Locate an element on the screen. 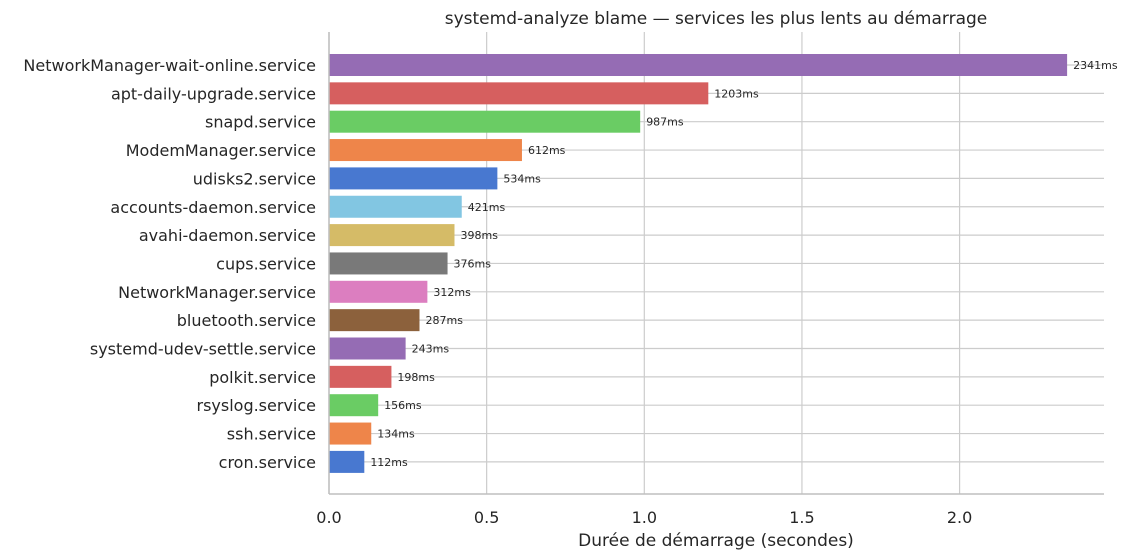 The height and width of the screenshot is (560, 1131). bar-value-label: 112ms is located at coordinates (389, 462).